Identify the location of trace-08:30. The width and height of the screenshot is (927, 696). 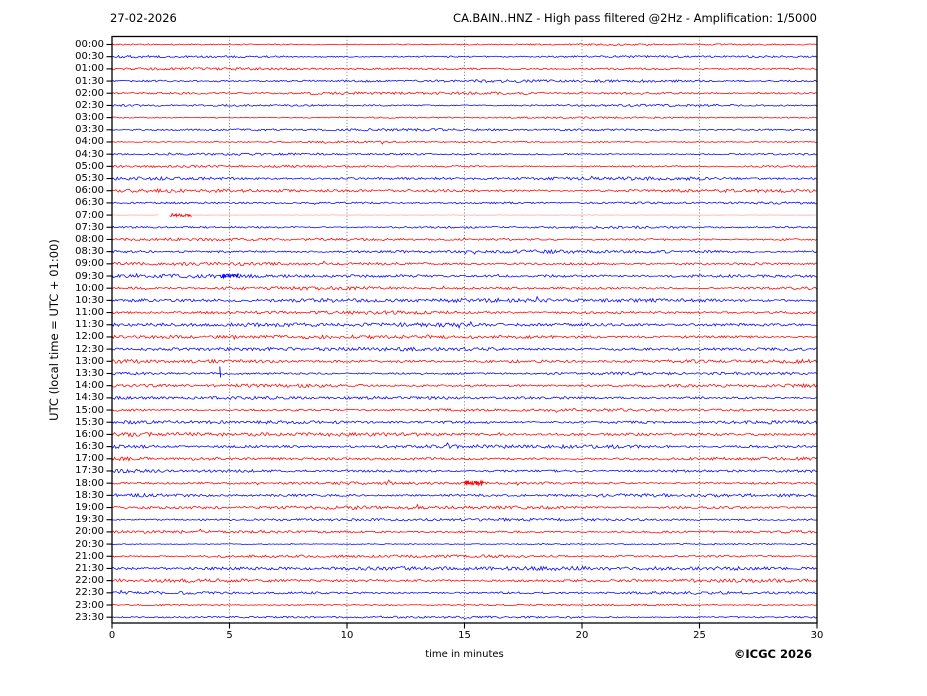
(464, 251).